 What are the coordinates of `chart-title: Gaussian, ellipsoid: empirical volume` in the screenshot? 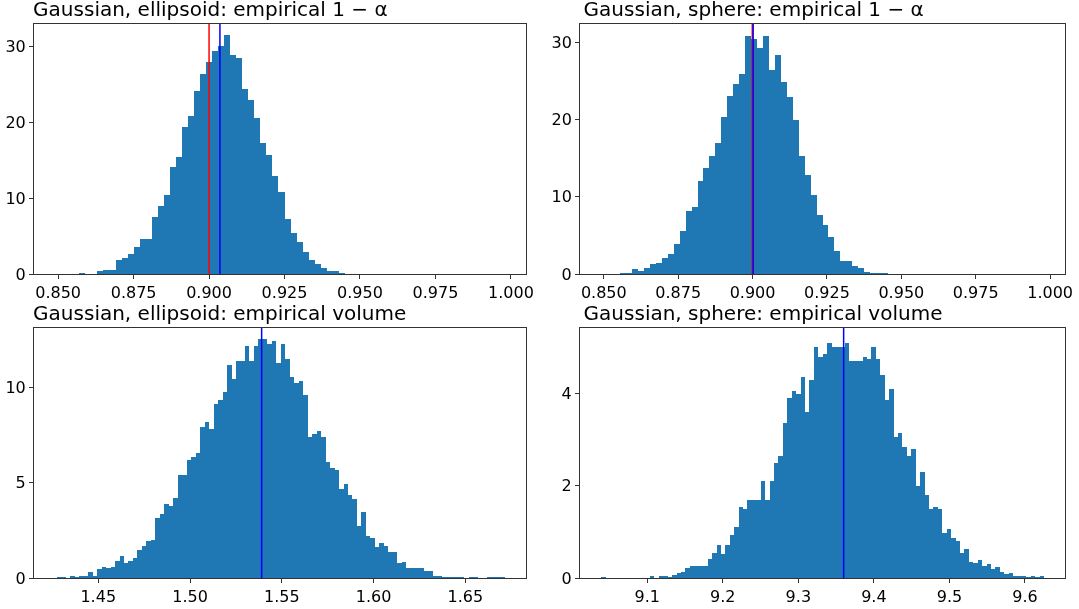 It's located at (220, 312).